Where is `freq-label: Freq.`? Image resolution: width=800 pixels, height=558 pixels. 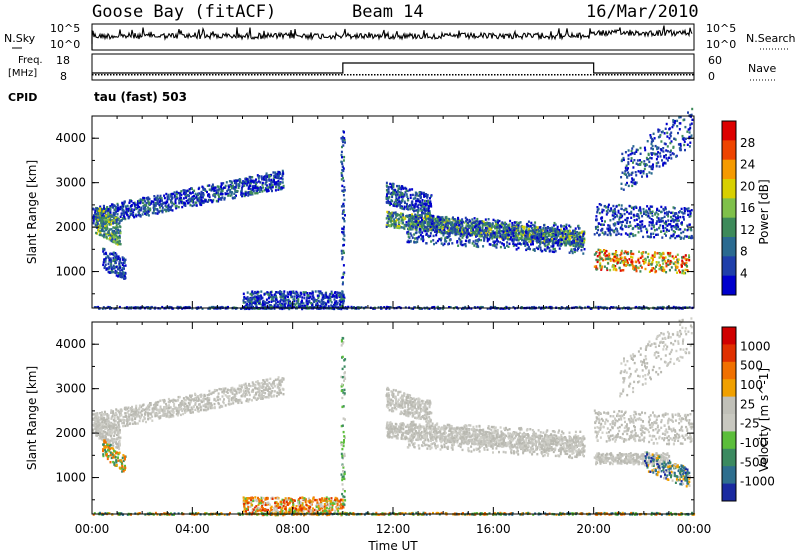 freq-label: Freq. is located at coordinates (30, 60).